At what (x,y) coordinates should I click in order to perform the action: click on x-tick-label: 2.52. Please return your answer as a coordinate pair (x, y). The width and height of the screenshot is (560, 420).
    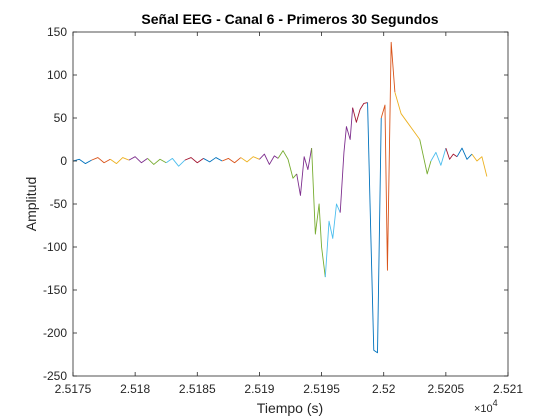
    Looking at the image, I should click on (384, 389).